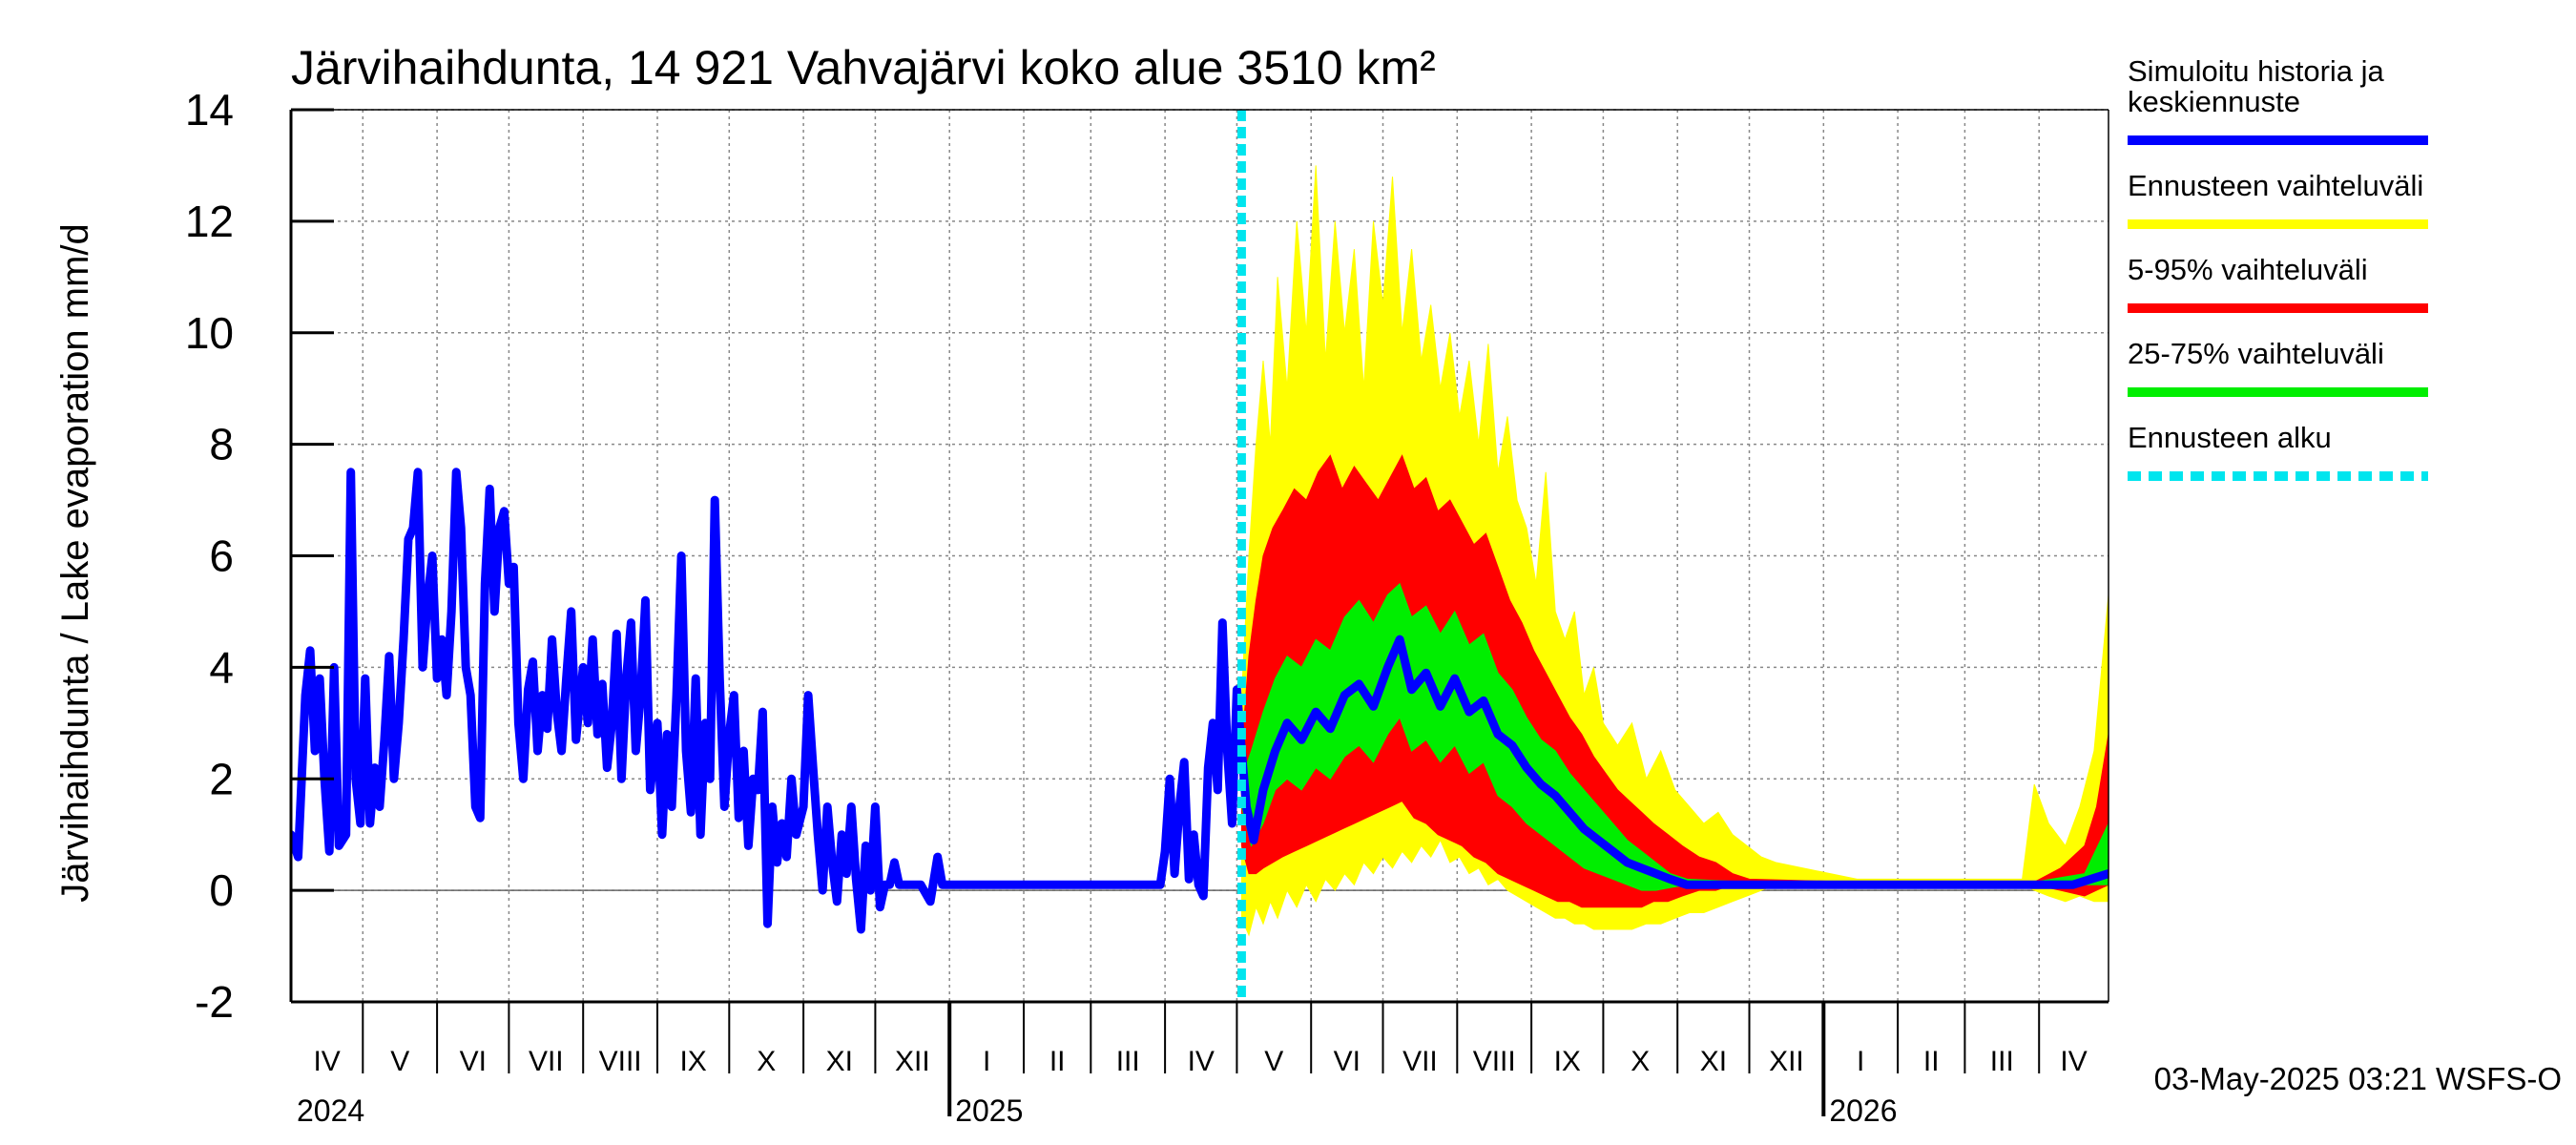 Image resolution: width=2576 pixels, height=1145 pixels. I want to click on year-label: 2026, so click(1863, 1111).